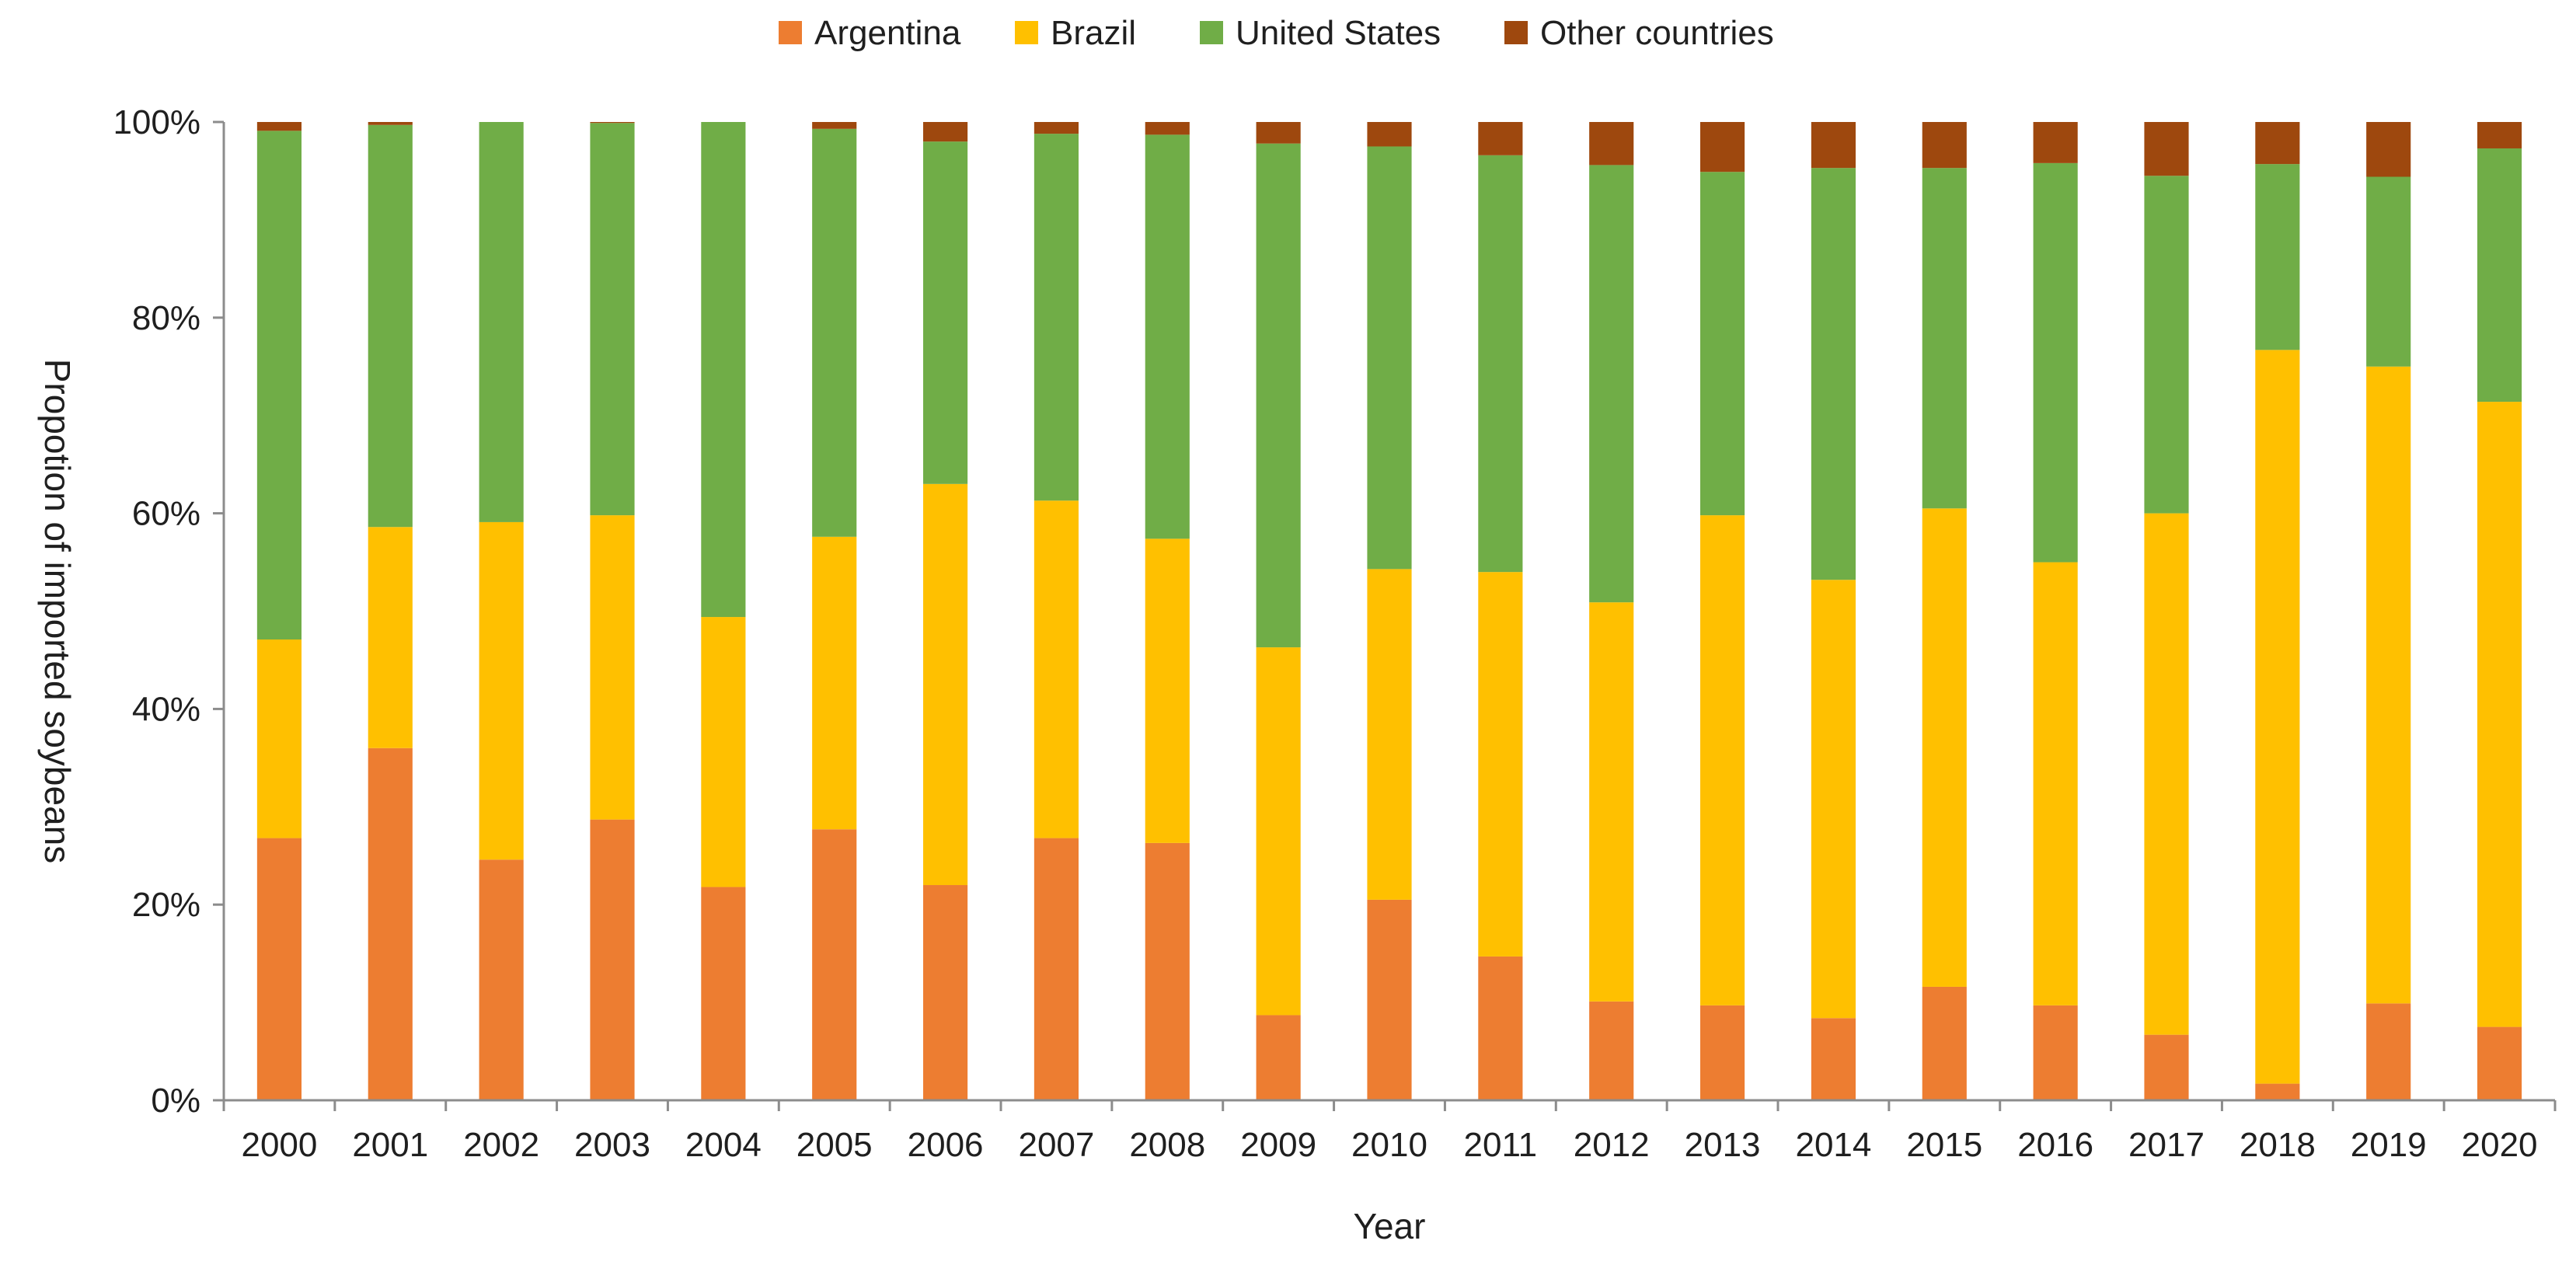  I want to click on bar-other-countries-2007, so click(1056, 128).